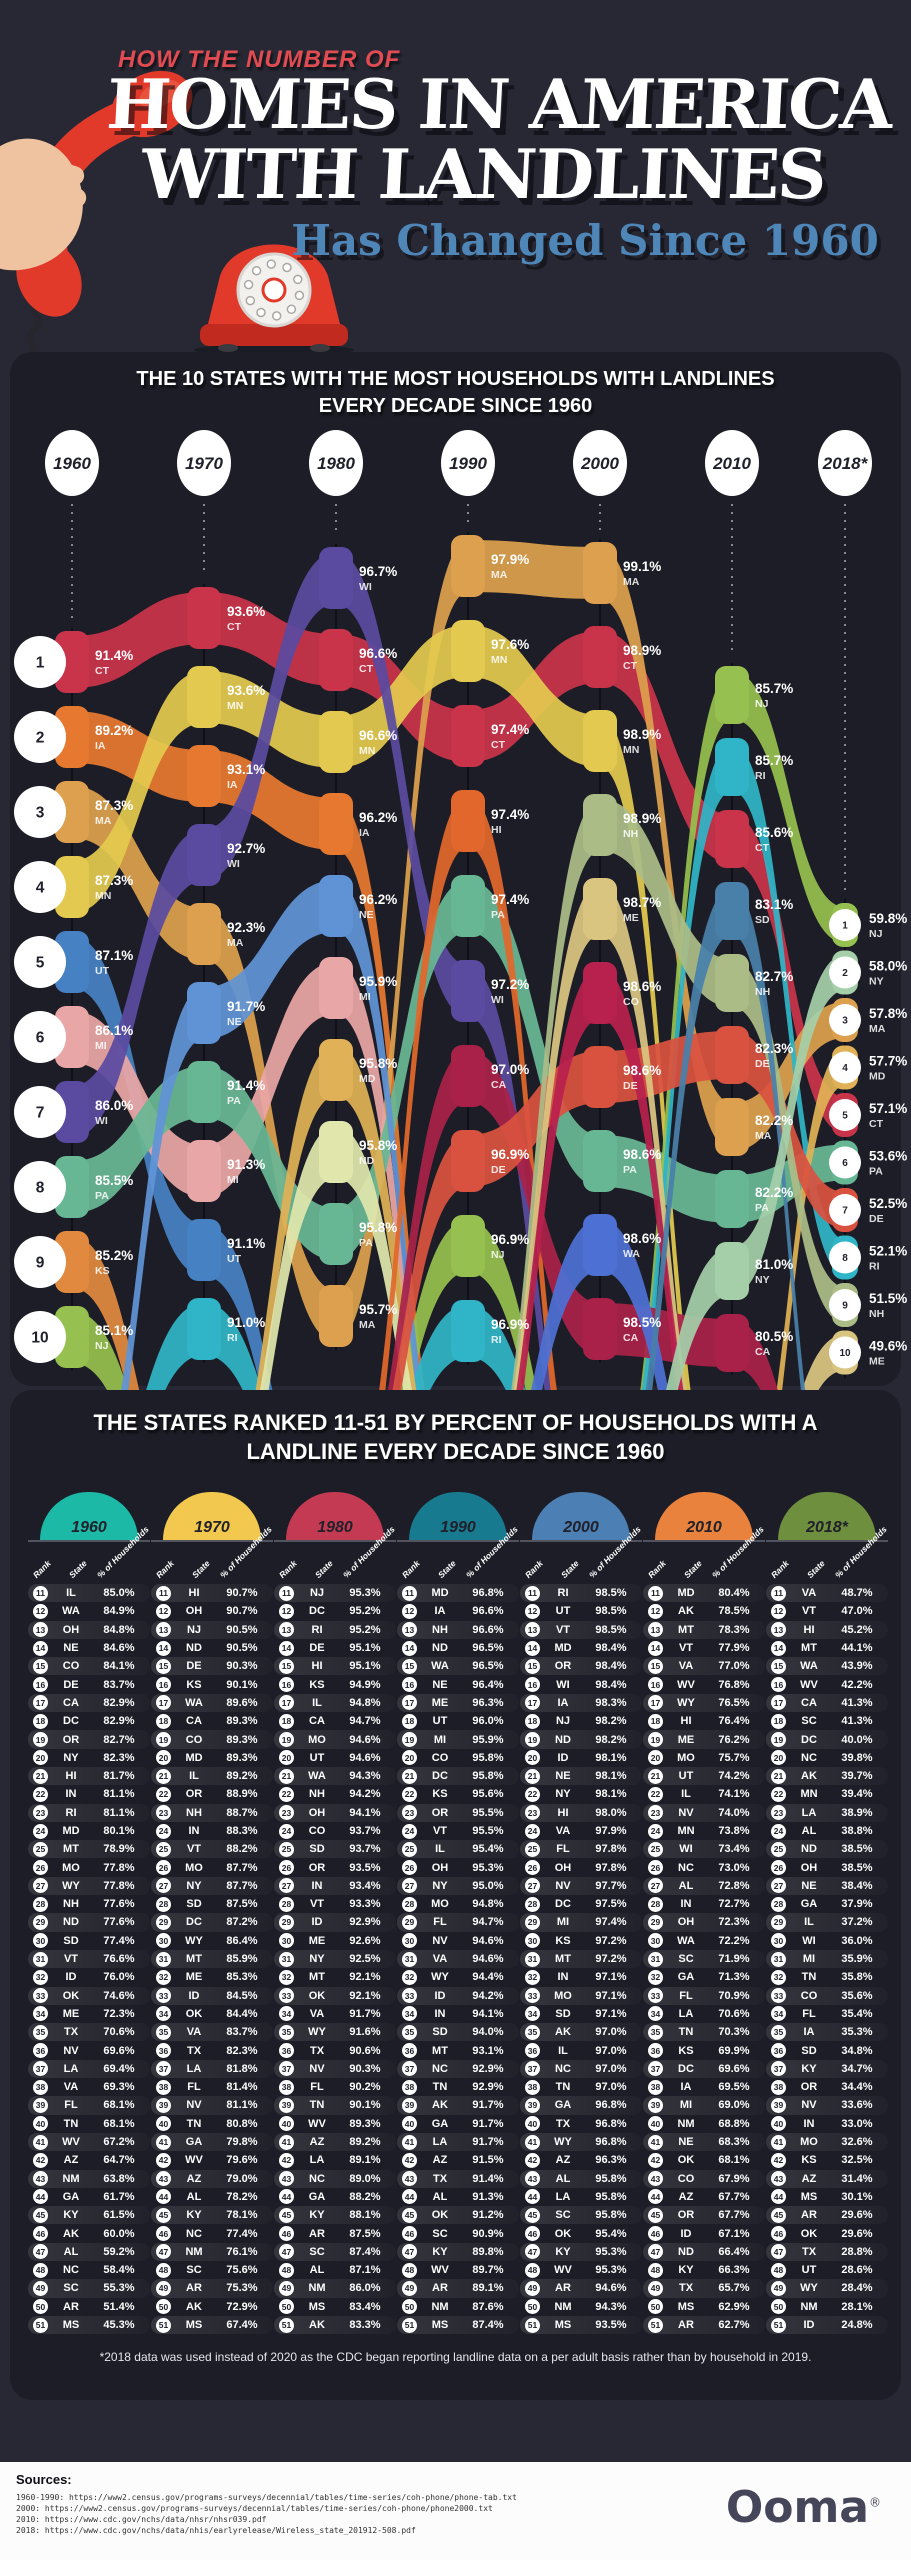 The height and width of the screenshot is (2560, 911). Describe the element at coordinates (119, 2215) in the screenshot. I see `percent-cell: 61.5%` at that location.